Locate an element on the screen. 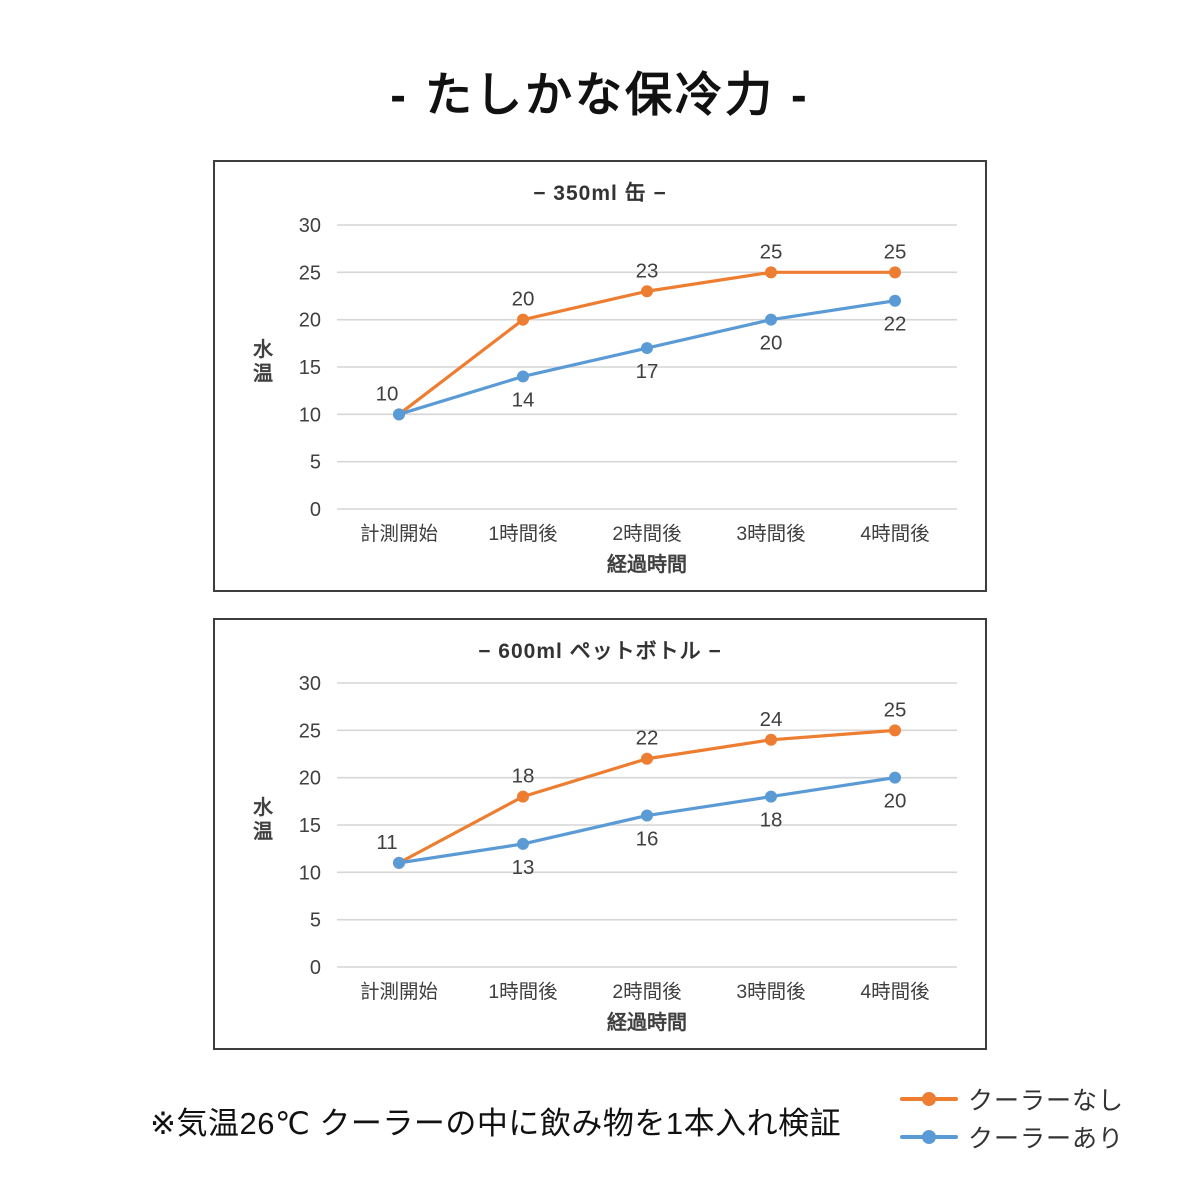  with-cooler-dot-icon is located at coordinates (929, 1137).